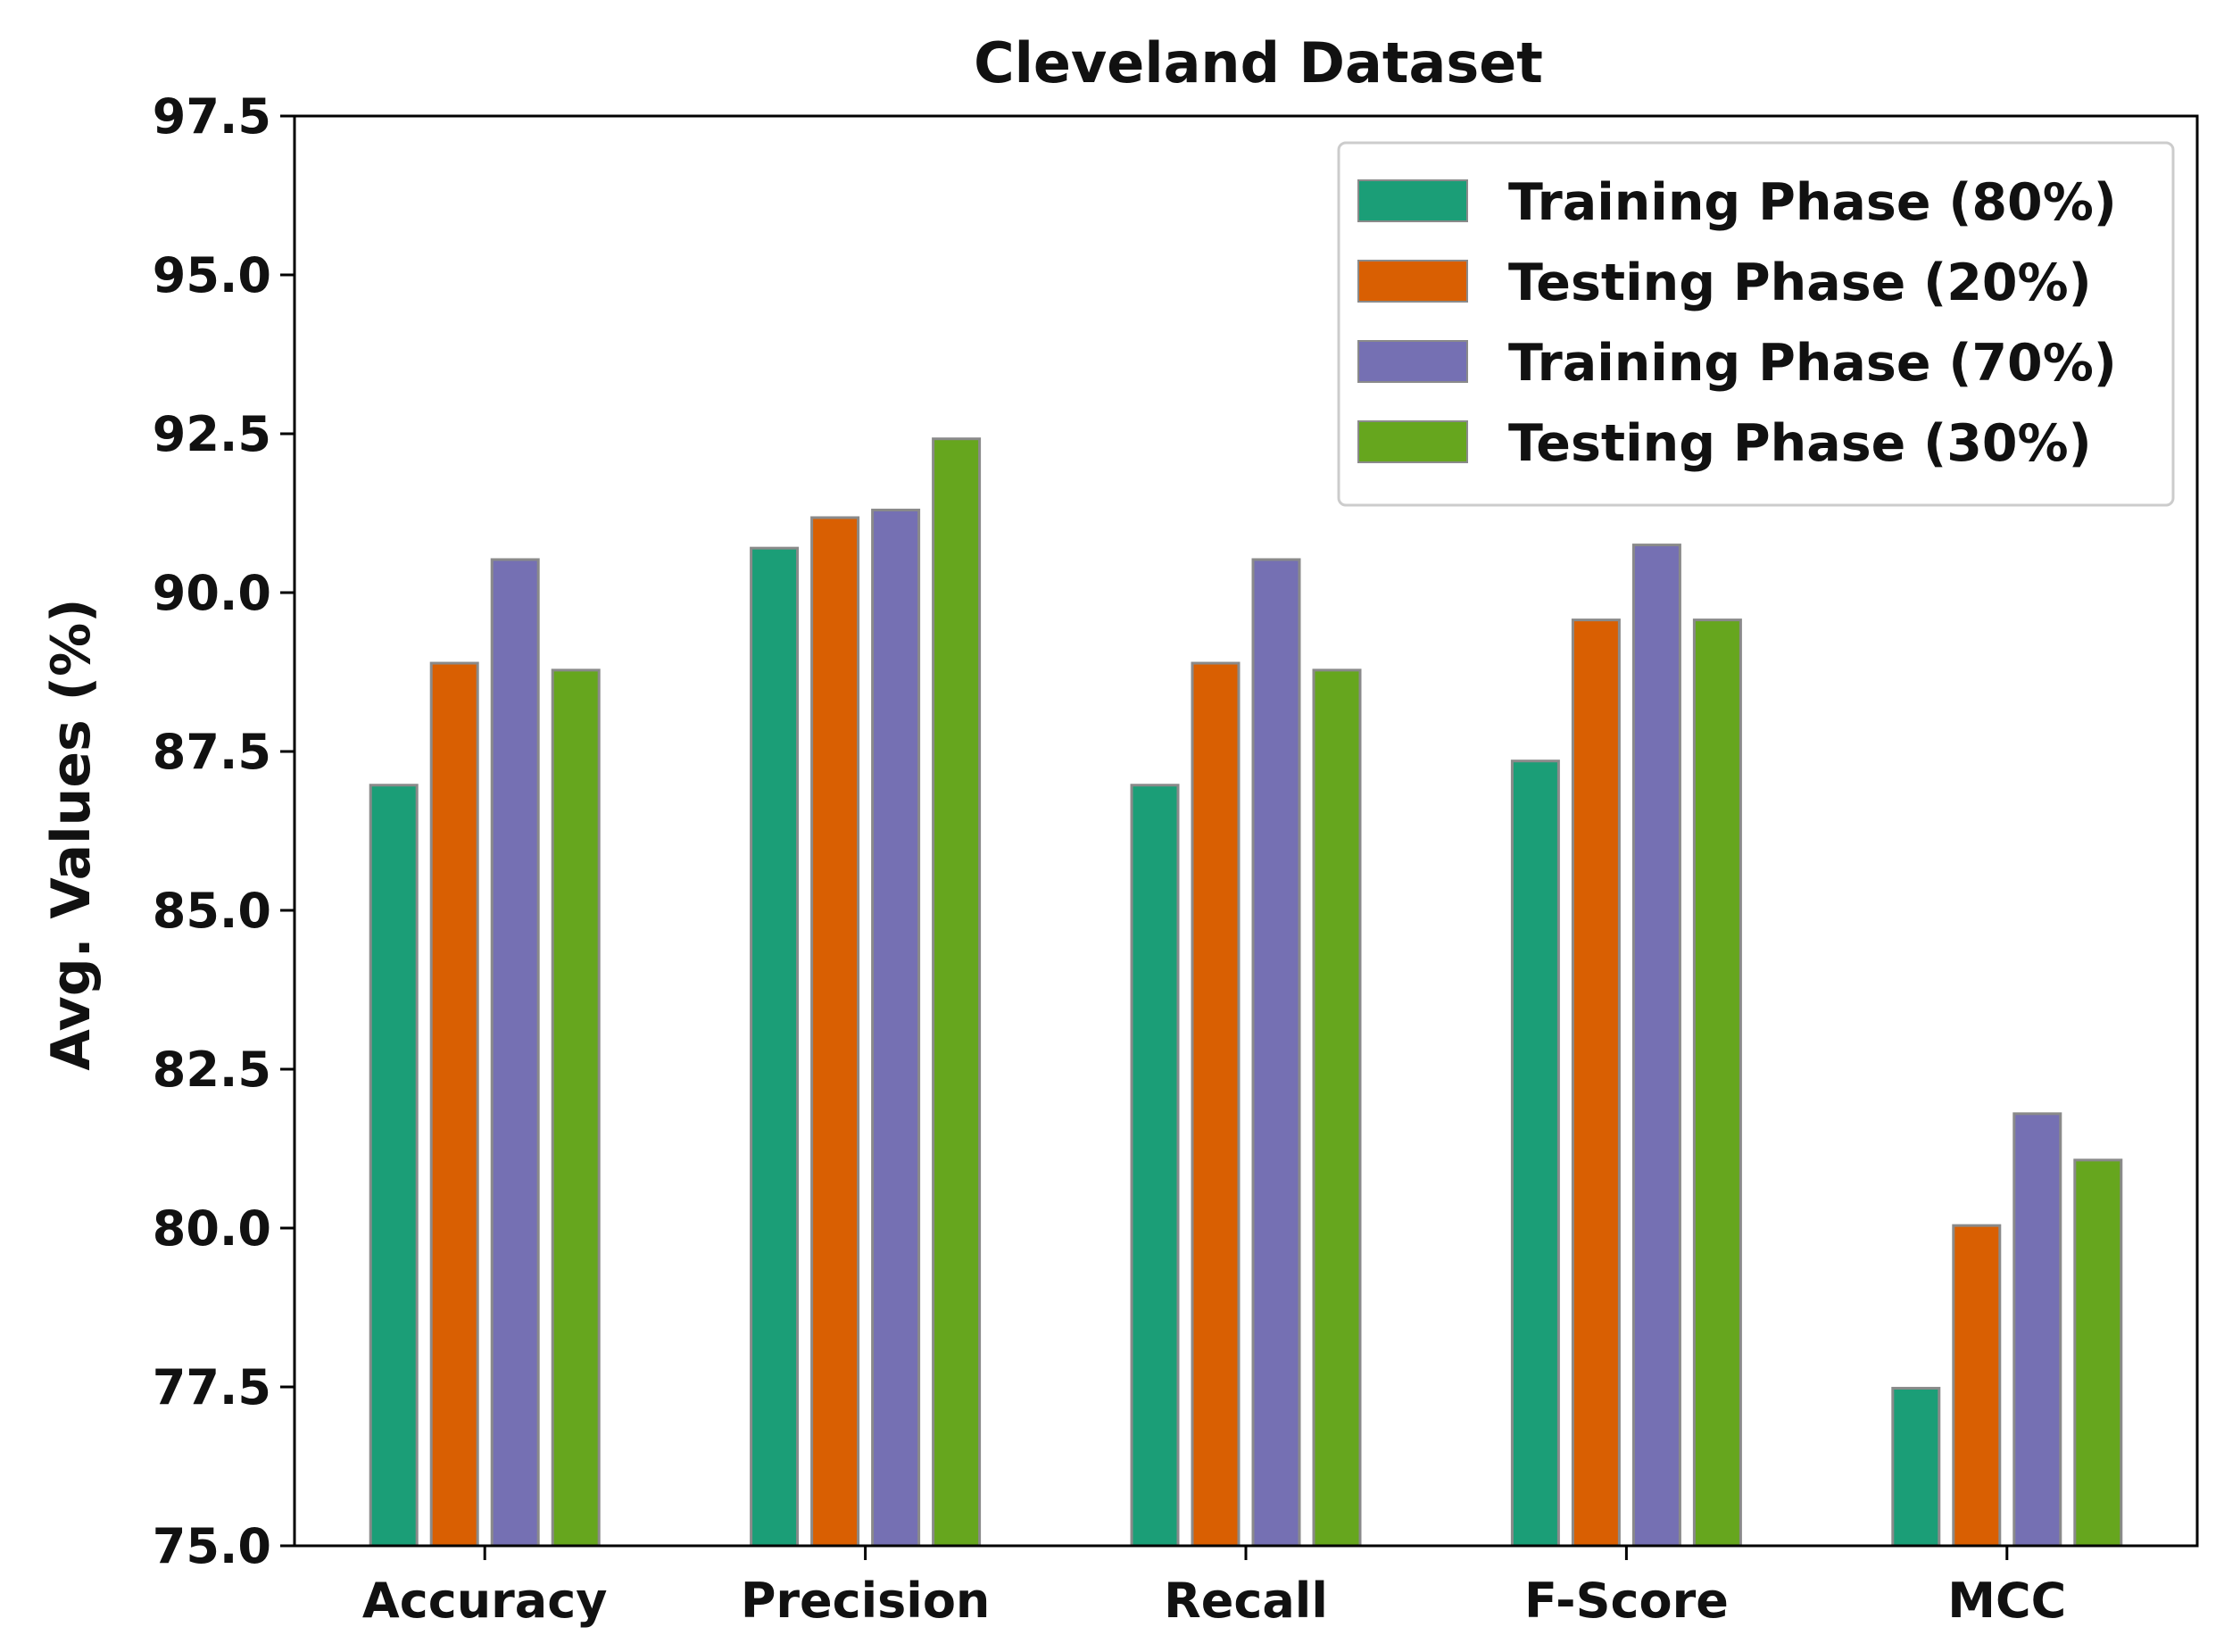  I want to click on y-tick-label: 90.0, so click(212, 593).